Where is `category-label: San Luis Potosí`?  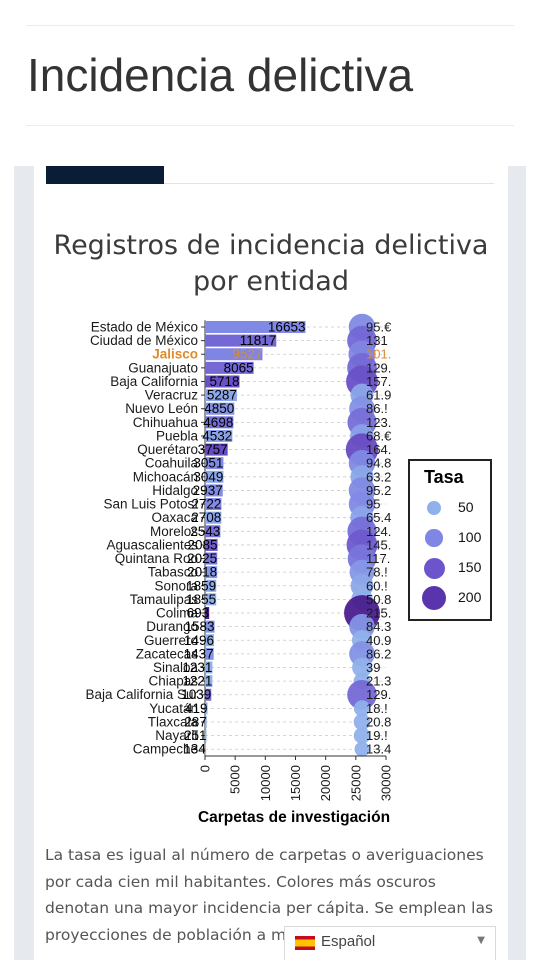 category-label: San Luis Potosí is located at coordinates (150, 504).